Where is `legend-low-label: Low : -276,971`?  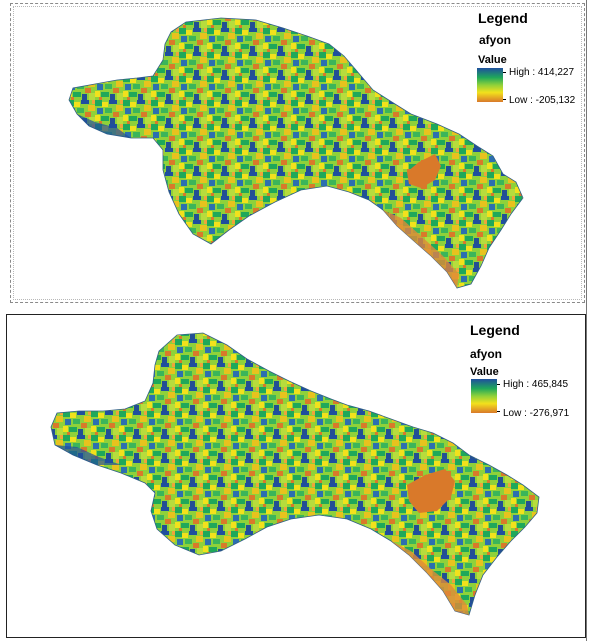 legend-low-label: Low : -276,971 is located at coordinates (536, 413).